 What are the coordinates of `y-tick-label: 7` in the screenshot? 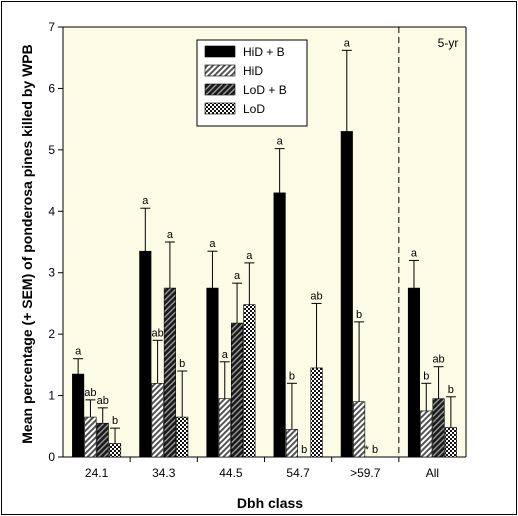 It's located at (51, 27).